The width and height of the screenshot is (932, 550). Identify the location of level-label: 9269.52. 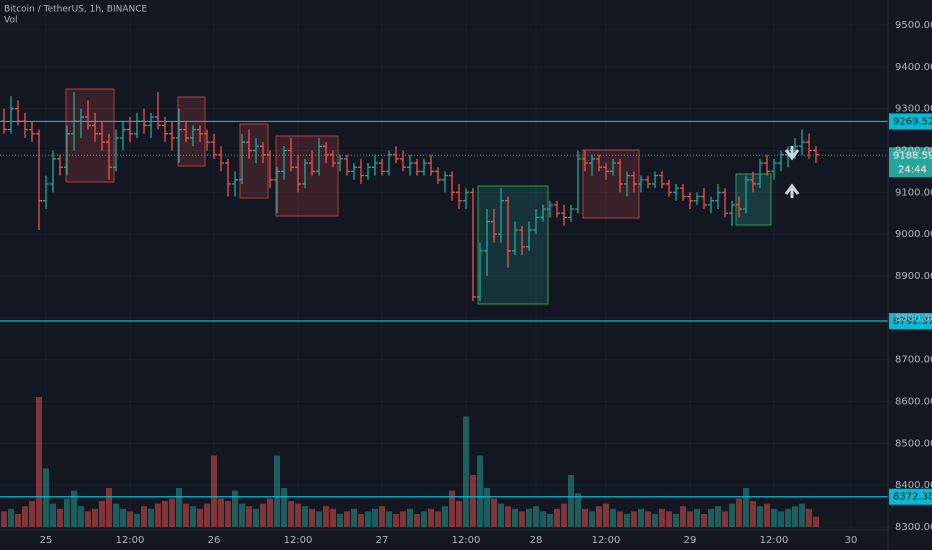
(912, 121).